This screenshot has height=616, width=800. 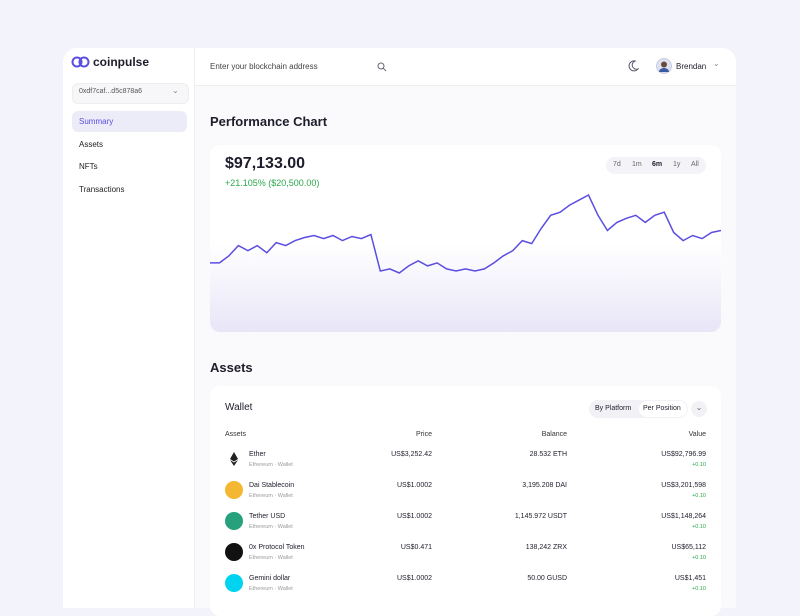 What do you see at coordinates (129, 121) in the screenshot?
I see `nav-active-bg` at bounding box center [129, 121].